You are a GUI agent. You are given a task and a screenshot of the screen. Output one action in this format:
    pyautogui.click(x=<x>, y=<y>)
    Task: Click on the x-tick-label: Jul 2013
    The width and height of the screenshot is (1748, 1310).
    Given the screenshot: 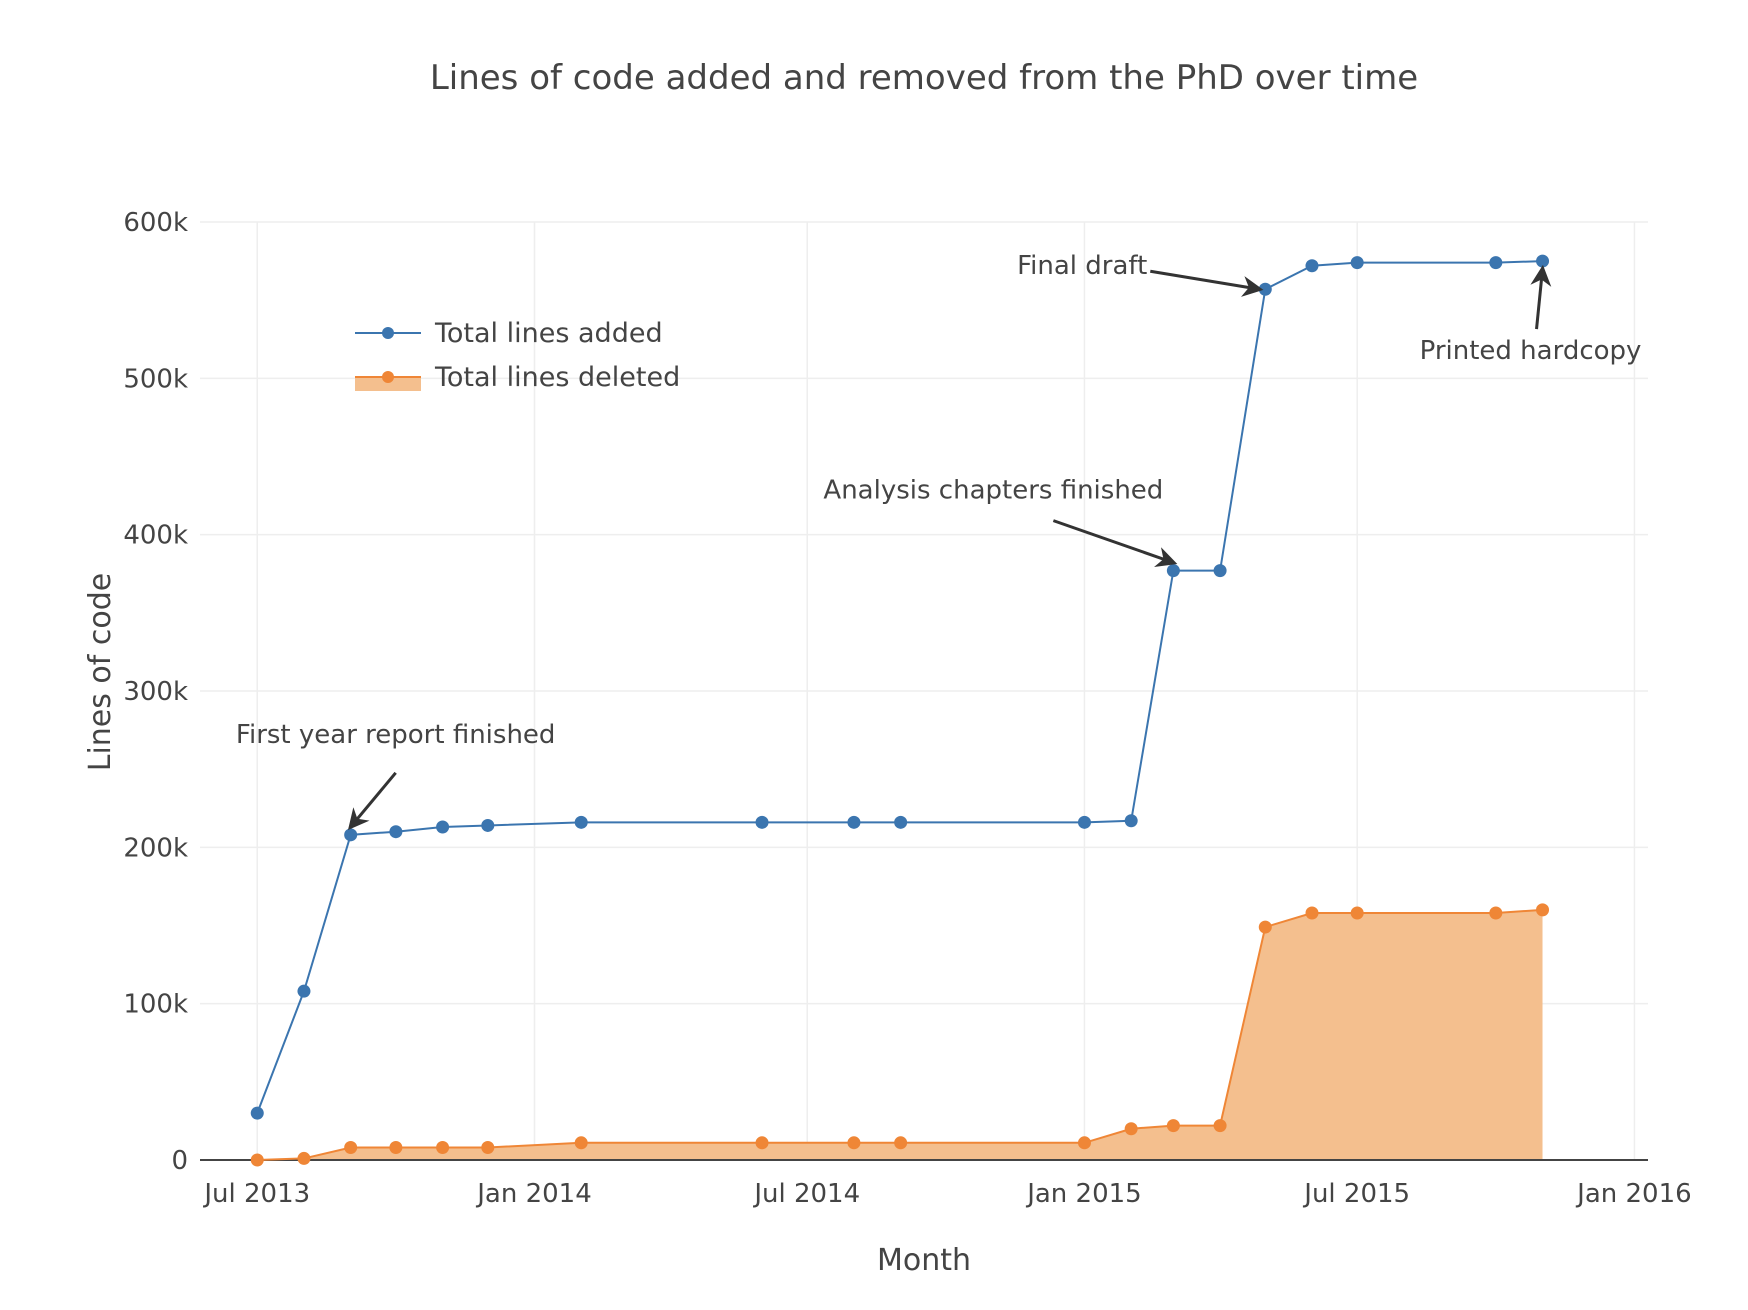 What is the action you would take?
    pyautogui.click(x=256, y=1194)
    